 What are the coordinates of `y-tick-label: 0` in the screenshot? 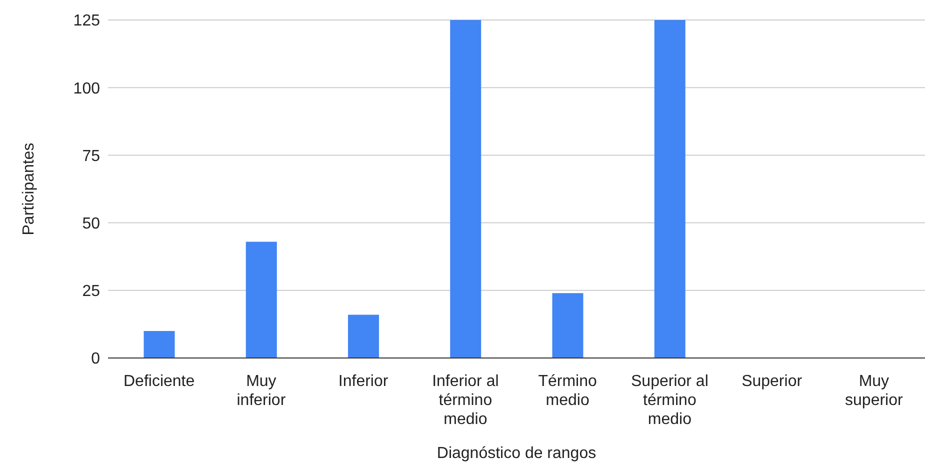 It's located at (95, 359).